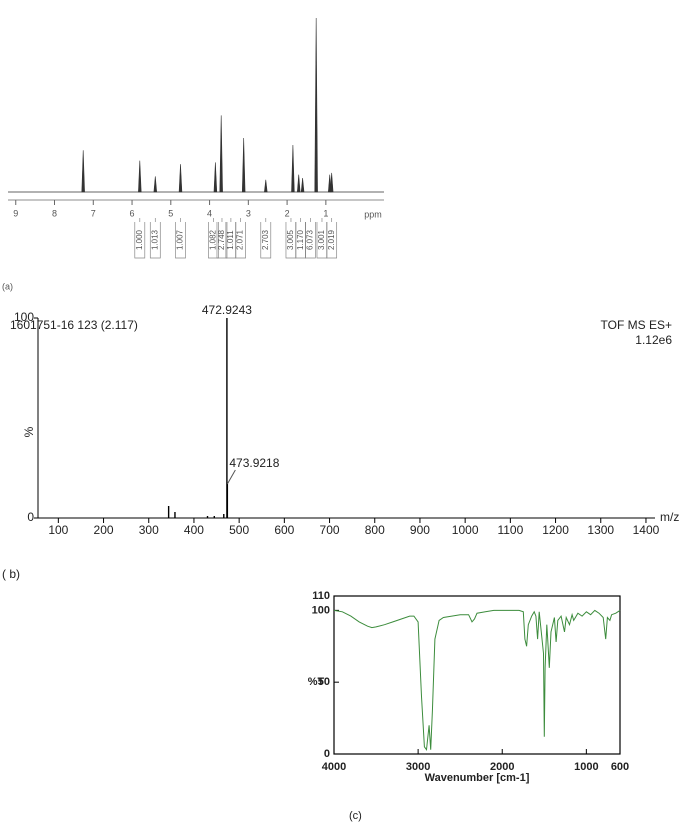 This screenshot has height=827, width=685. I want to click on x-tick-label: 1400, so click(646, 530).